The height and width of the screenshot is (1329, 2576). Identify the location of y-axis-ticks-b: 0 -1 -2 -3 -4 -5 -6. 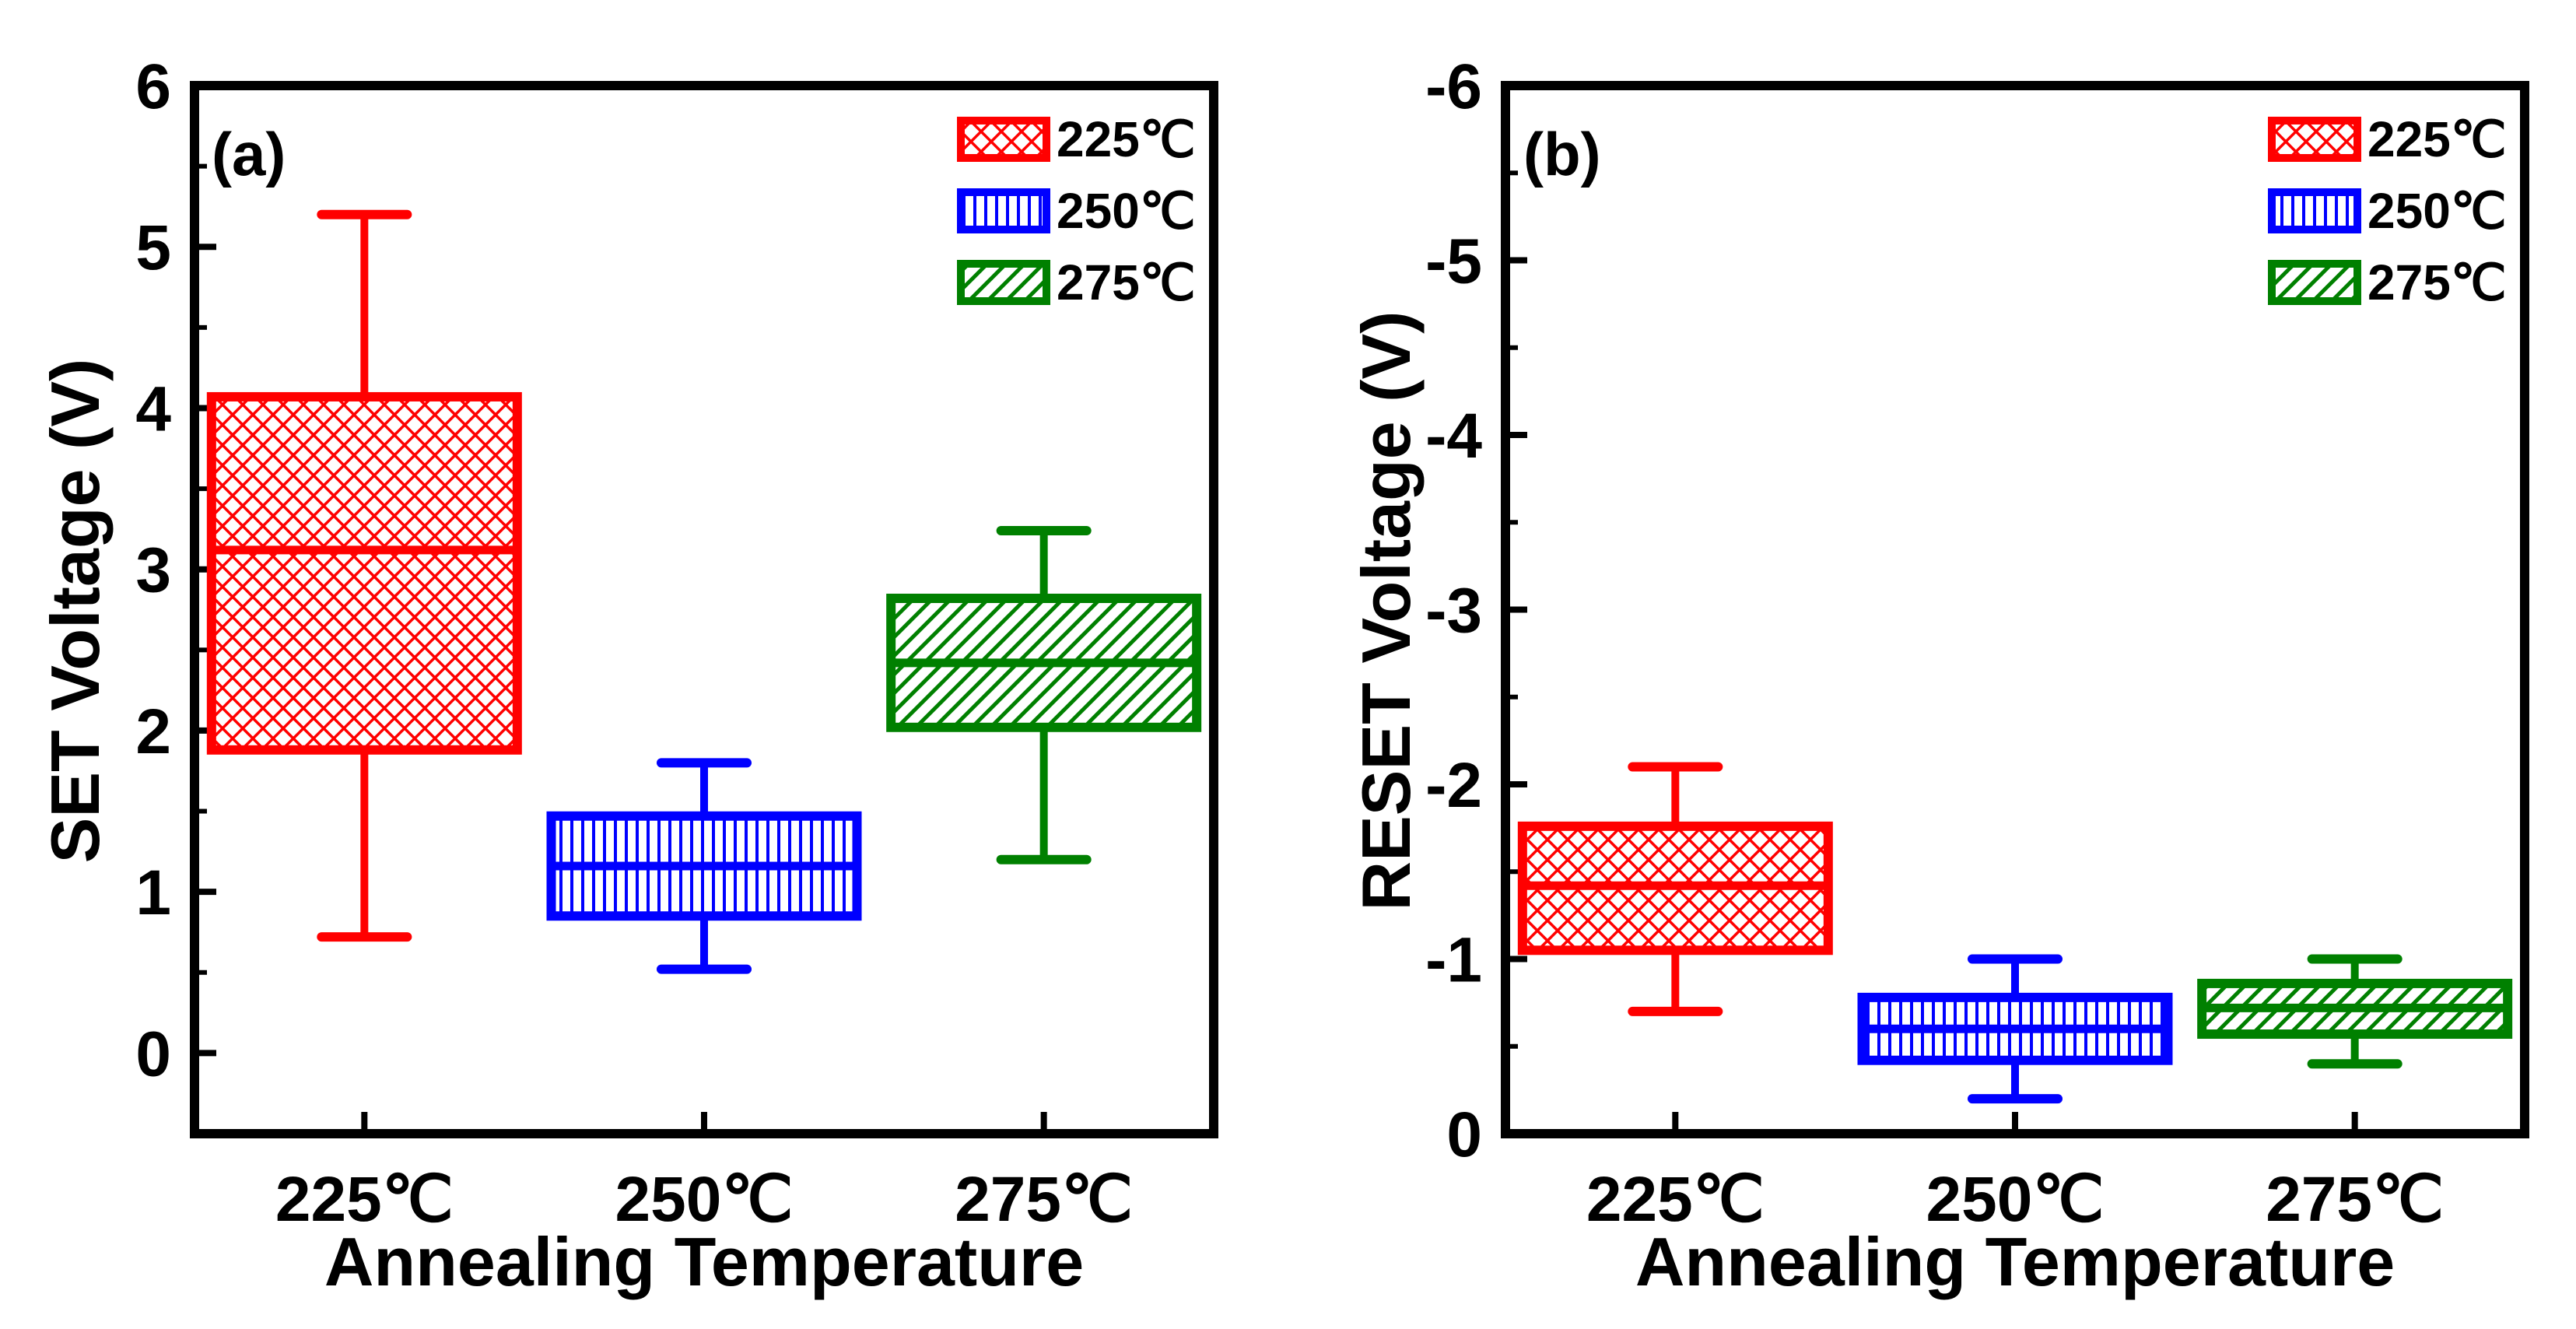
(1476, 610).